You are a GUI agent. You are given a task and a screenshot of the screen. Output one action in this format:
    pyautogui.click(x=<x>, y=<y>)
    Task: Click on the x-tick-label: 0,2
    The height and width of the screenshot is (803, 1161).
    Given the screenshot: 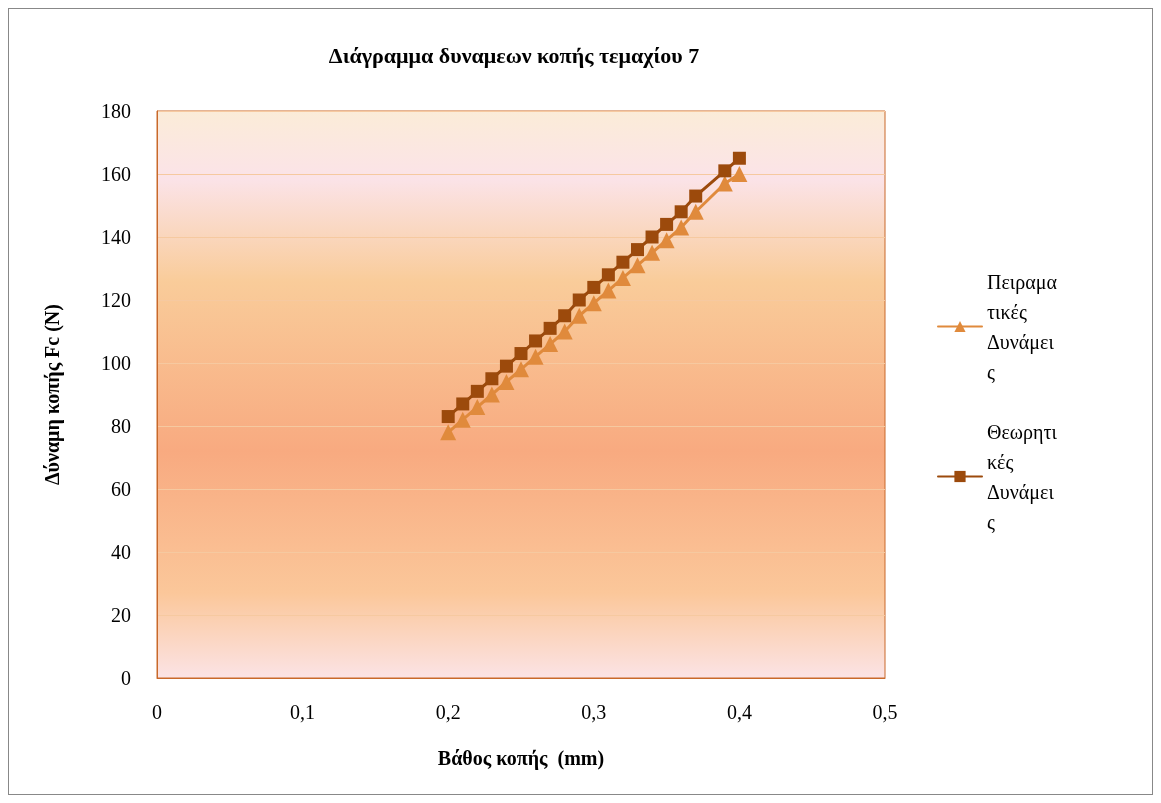 What is the action you would take?
    pyautogui.click(x=448, y=712)
    